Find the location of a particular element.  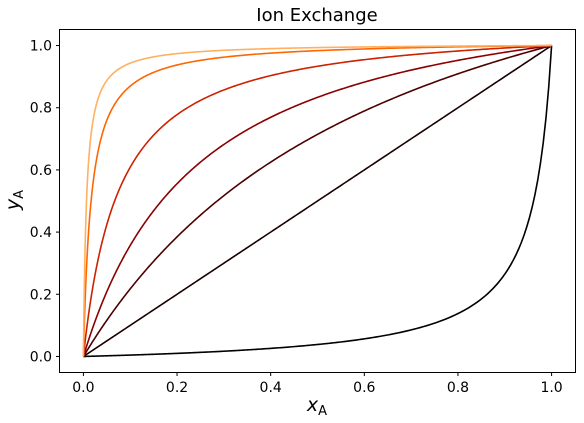

x-tick-label: 0.0 is located at coordinates (83, 388).